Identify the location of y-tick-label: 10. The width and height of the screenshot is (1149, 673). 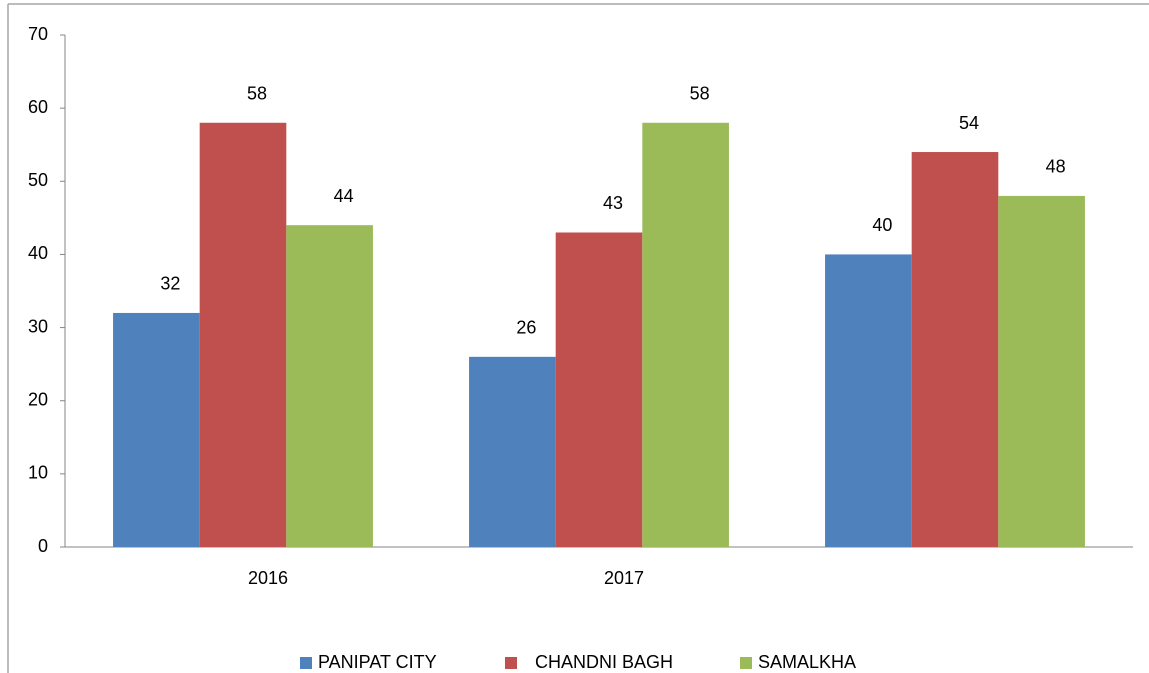
(38, 473).